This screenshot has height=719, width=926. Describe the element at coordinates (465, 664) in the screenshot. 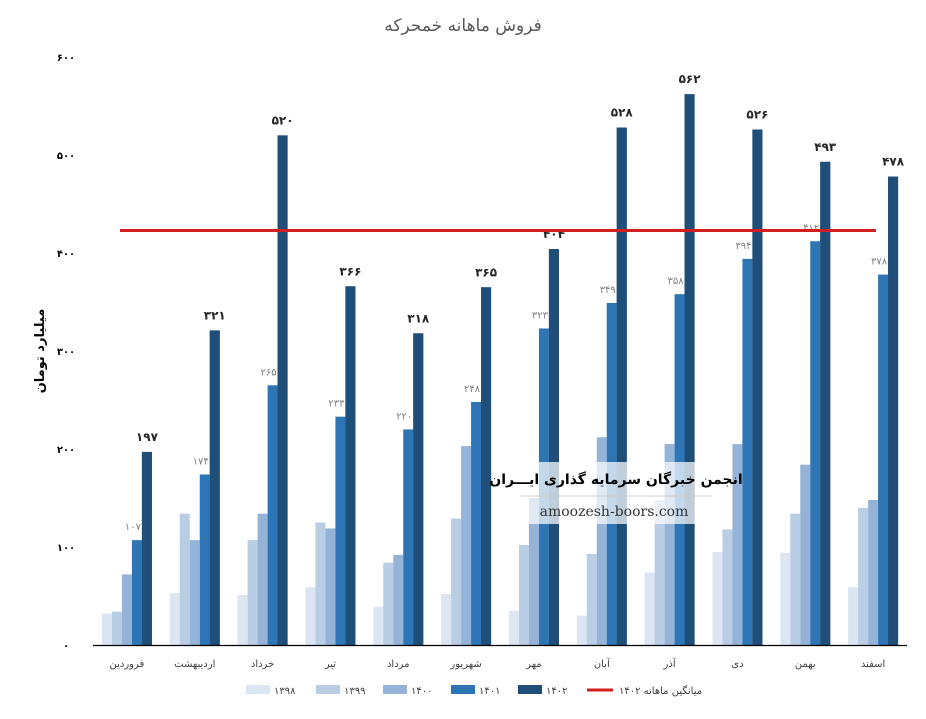

I see `x-tick-label: شهریور` at that location.